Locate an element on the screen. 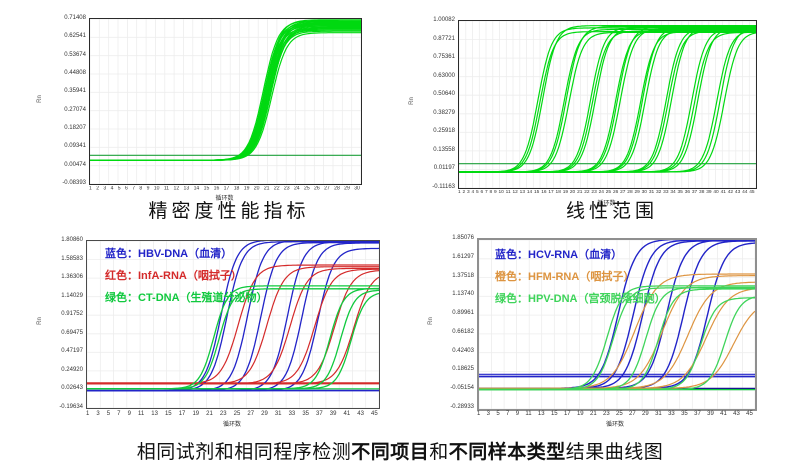 This screenshot has width=800, height=470. y-tick-label: 1.85076 is located at coordinates (463, 238).